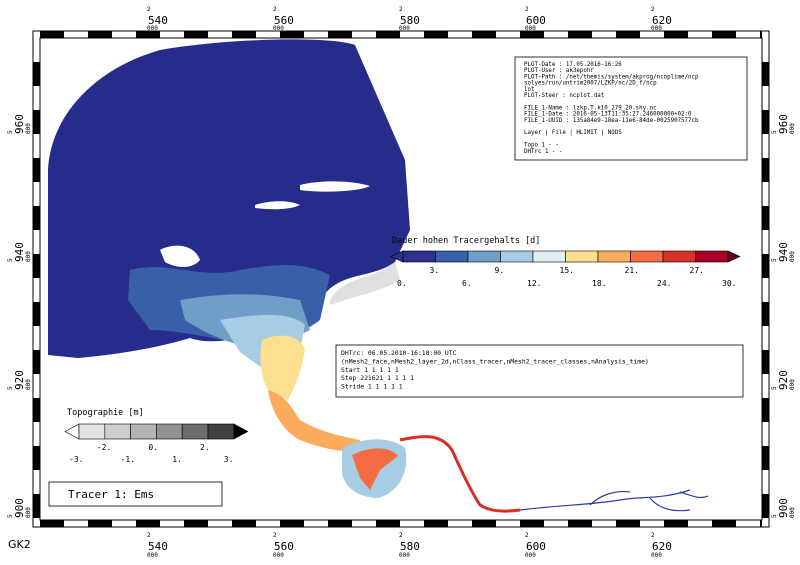 Image resolution: width=800 pixels, height=565 pixels. I want to click on tracer-zone-veryhigh, so click(315, 421).